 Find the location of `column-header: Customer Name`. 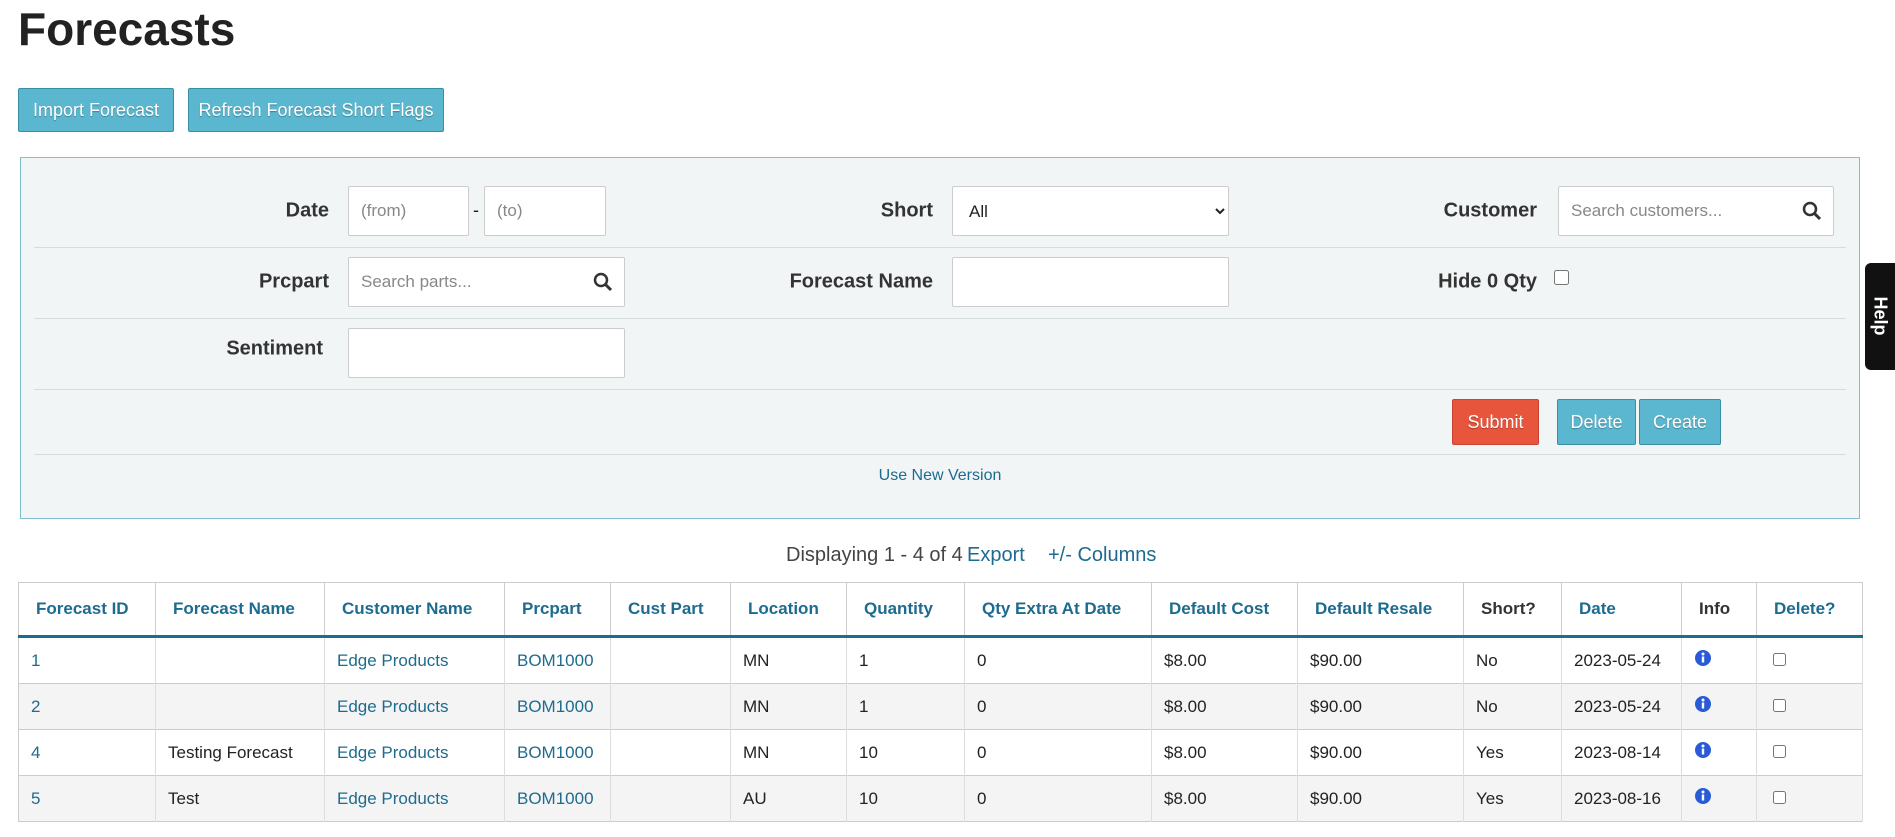

column-header: Customer Name is located at coordinates (414, 610).